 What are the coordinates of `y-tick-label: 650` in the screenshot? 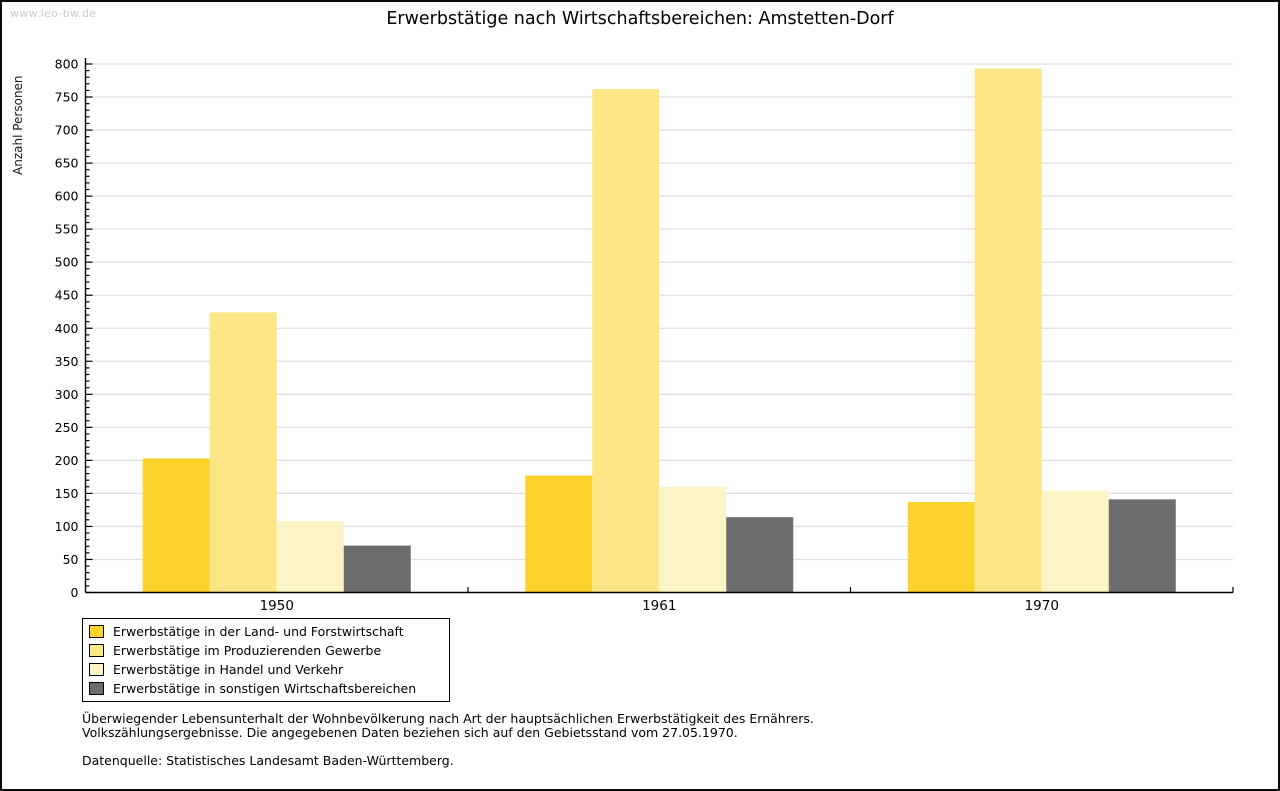 It's located at (67, 163).